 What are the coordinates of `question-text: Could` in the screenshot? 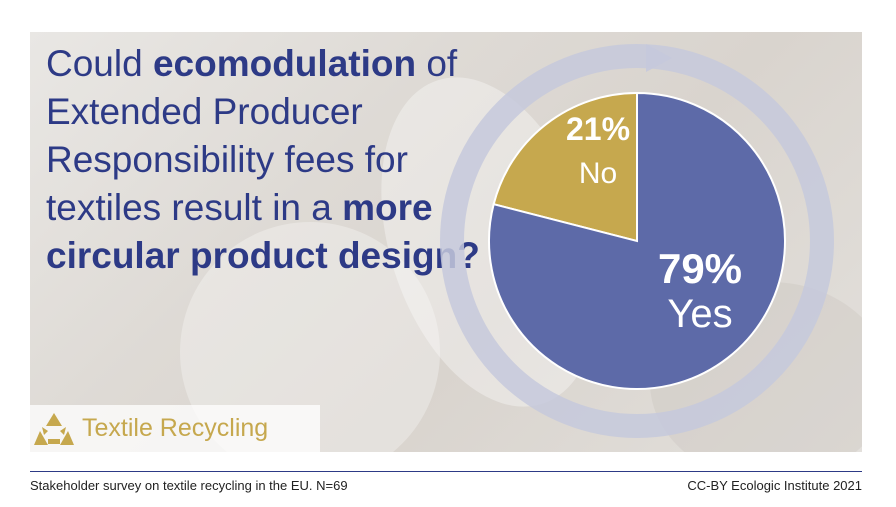 It's located at (99, 63).